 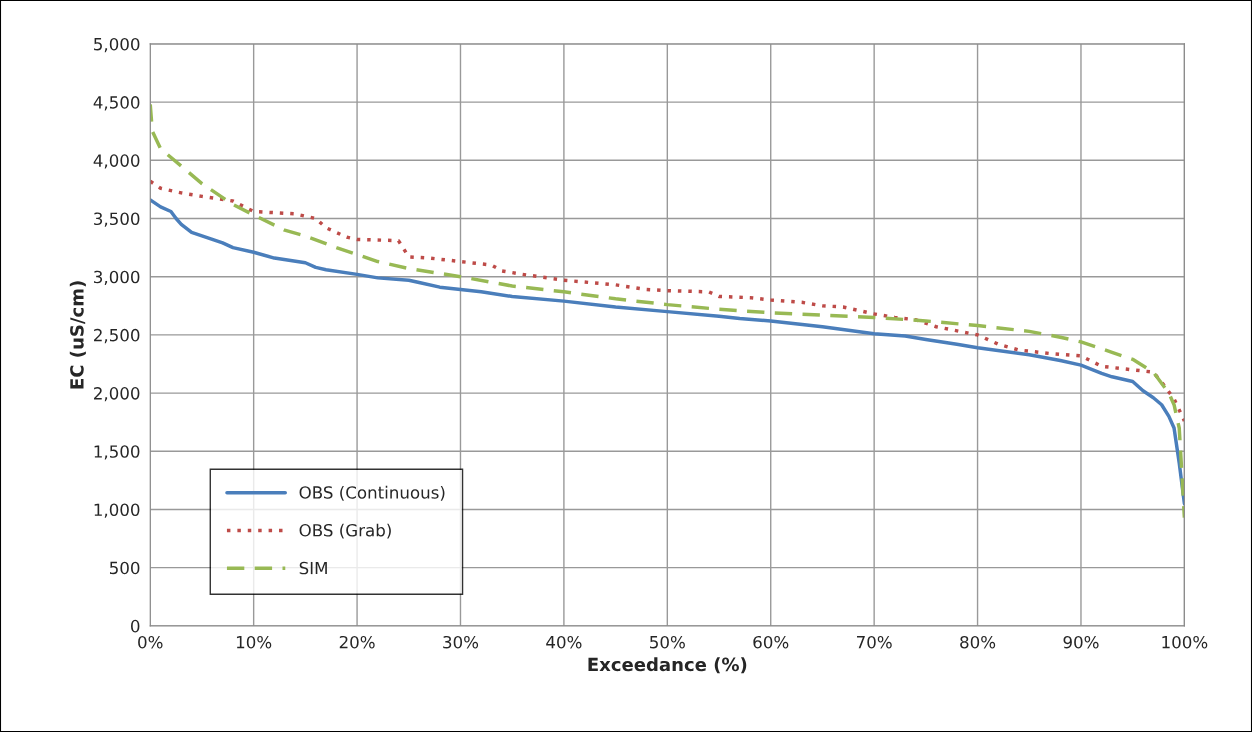 What do you see at coordinates (667, 642) in the screenshot?
I see `x-tick-label: 50%` at bounding box center [667, 642].